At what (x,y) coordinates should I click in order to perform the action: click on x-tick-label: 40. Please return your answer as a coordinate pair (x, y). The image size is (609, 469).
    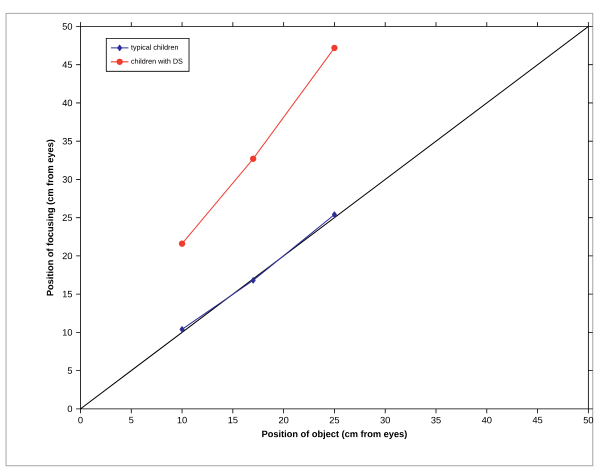
    Looking at the image, I should click on (487, 420).